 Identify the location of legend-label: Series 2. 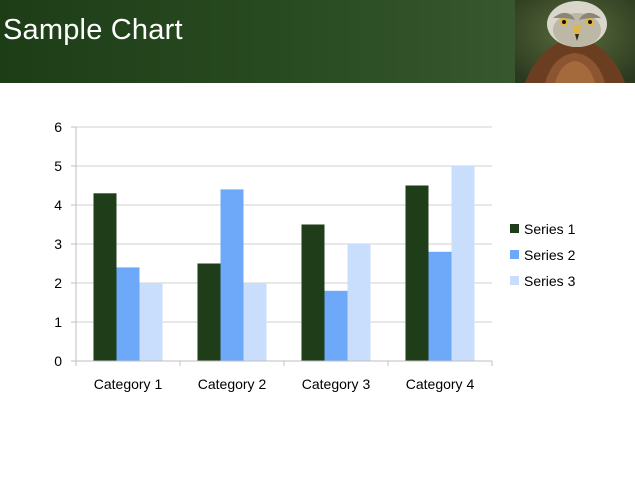
(550, 255).